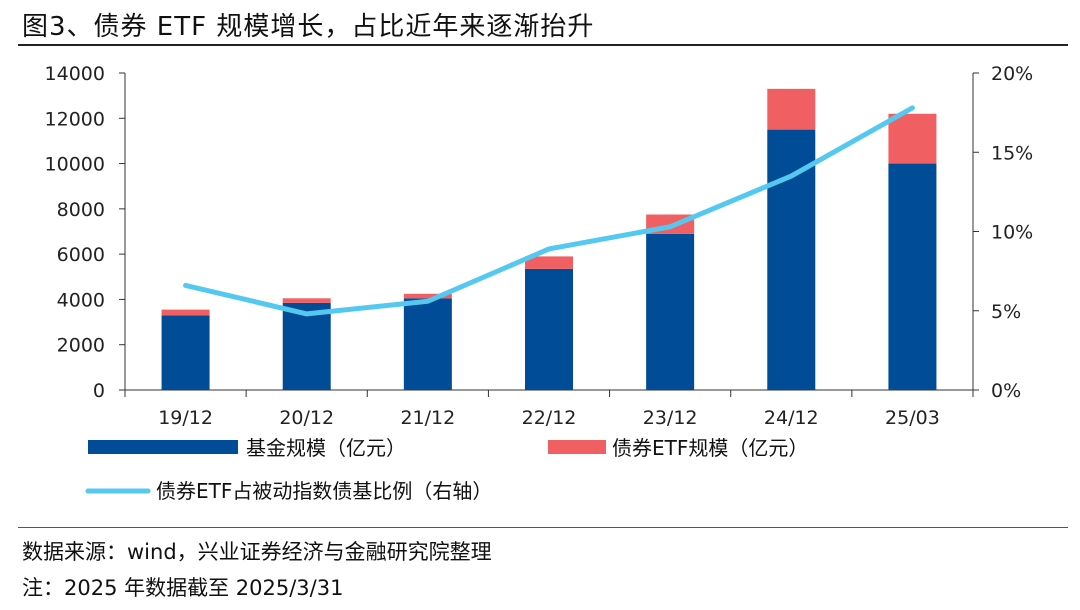  Describe the element at coordinates (257, 552) in the screenshot. I see `source-note: 数据来源：wind，兴业证券经济与金融研究院整理` at that location.